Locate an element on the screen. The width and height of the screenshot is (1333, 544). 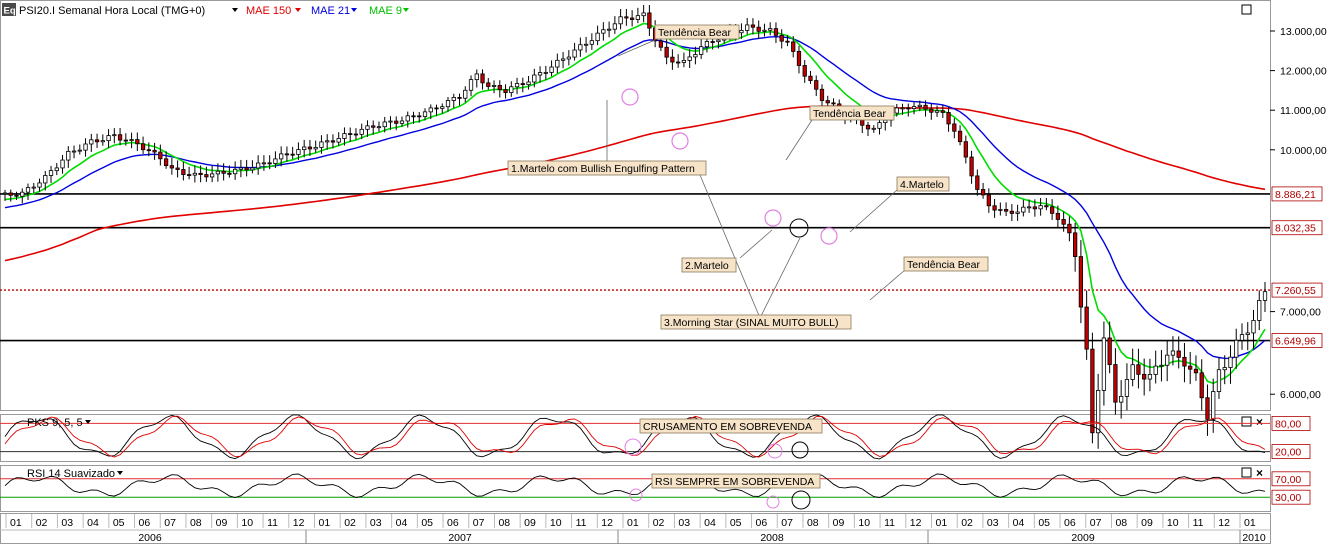
annotation-tendencia-bear-1: Tendência Bear is located at coordinates (697, 32).